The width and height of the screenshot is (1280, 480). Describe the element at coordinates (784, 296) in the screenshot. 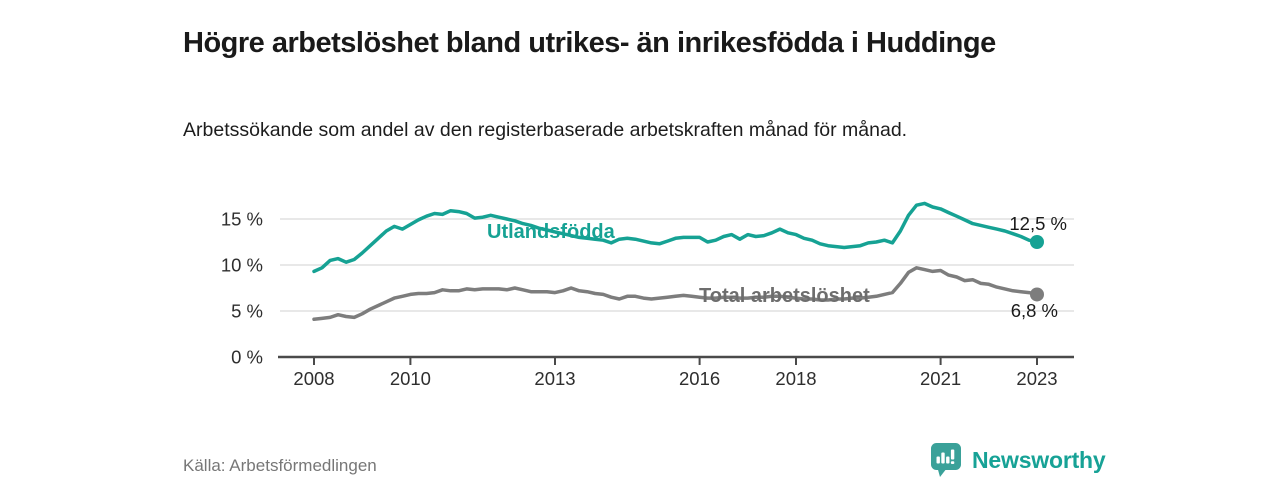

I see `series-label-total-arbetsl-shet: Total arbetslöshet` at that location.